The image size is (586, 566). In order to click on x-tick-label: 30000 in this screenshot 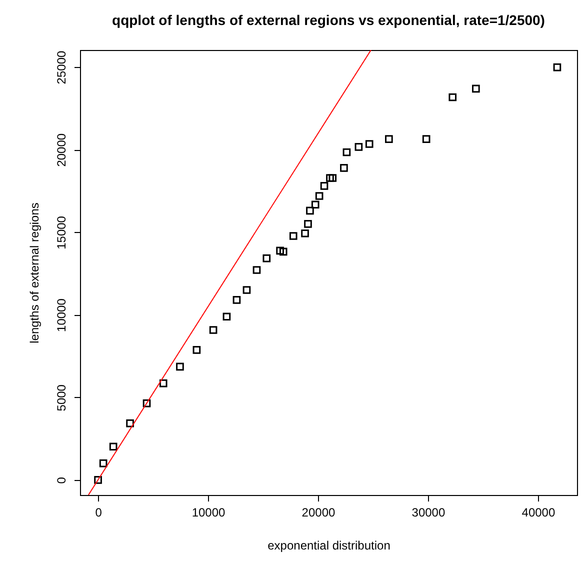, I will do `click(429, 513)`.